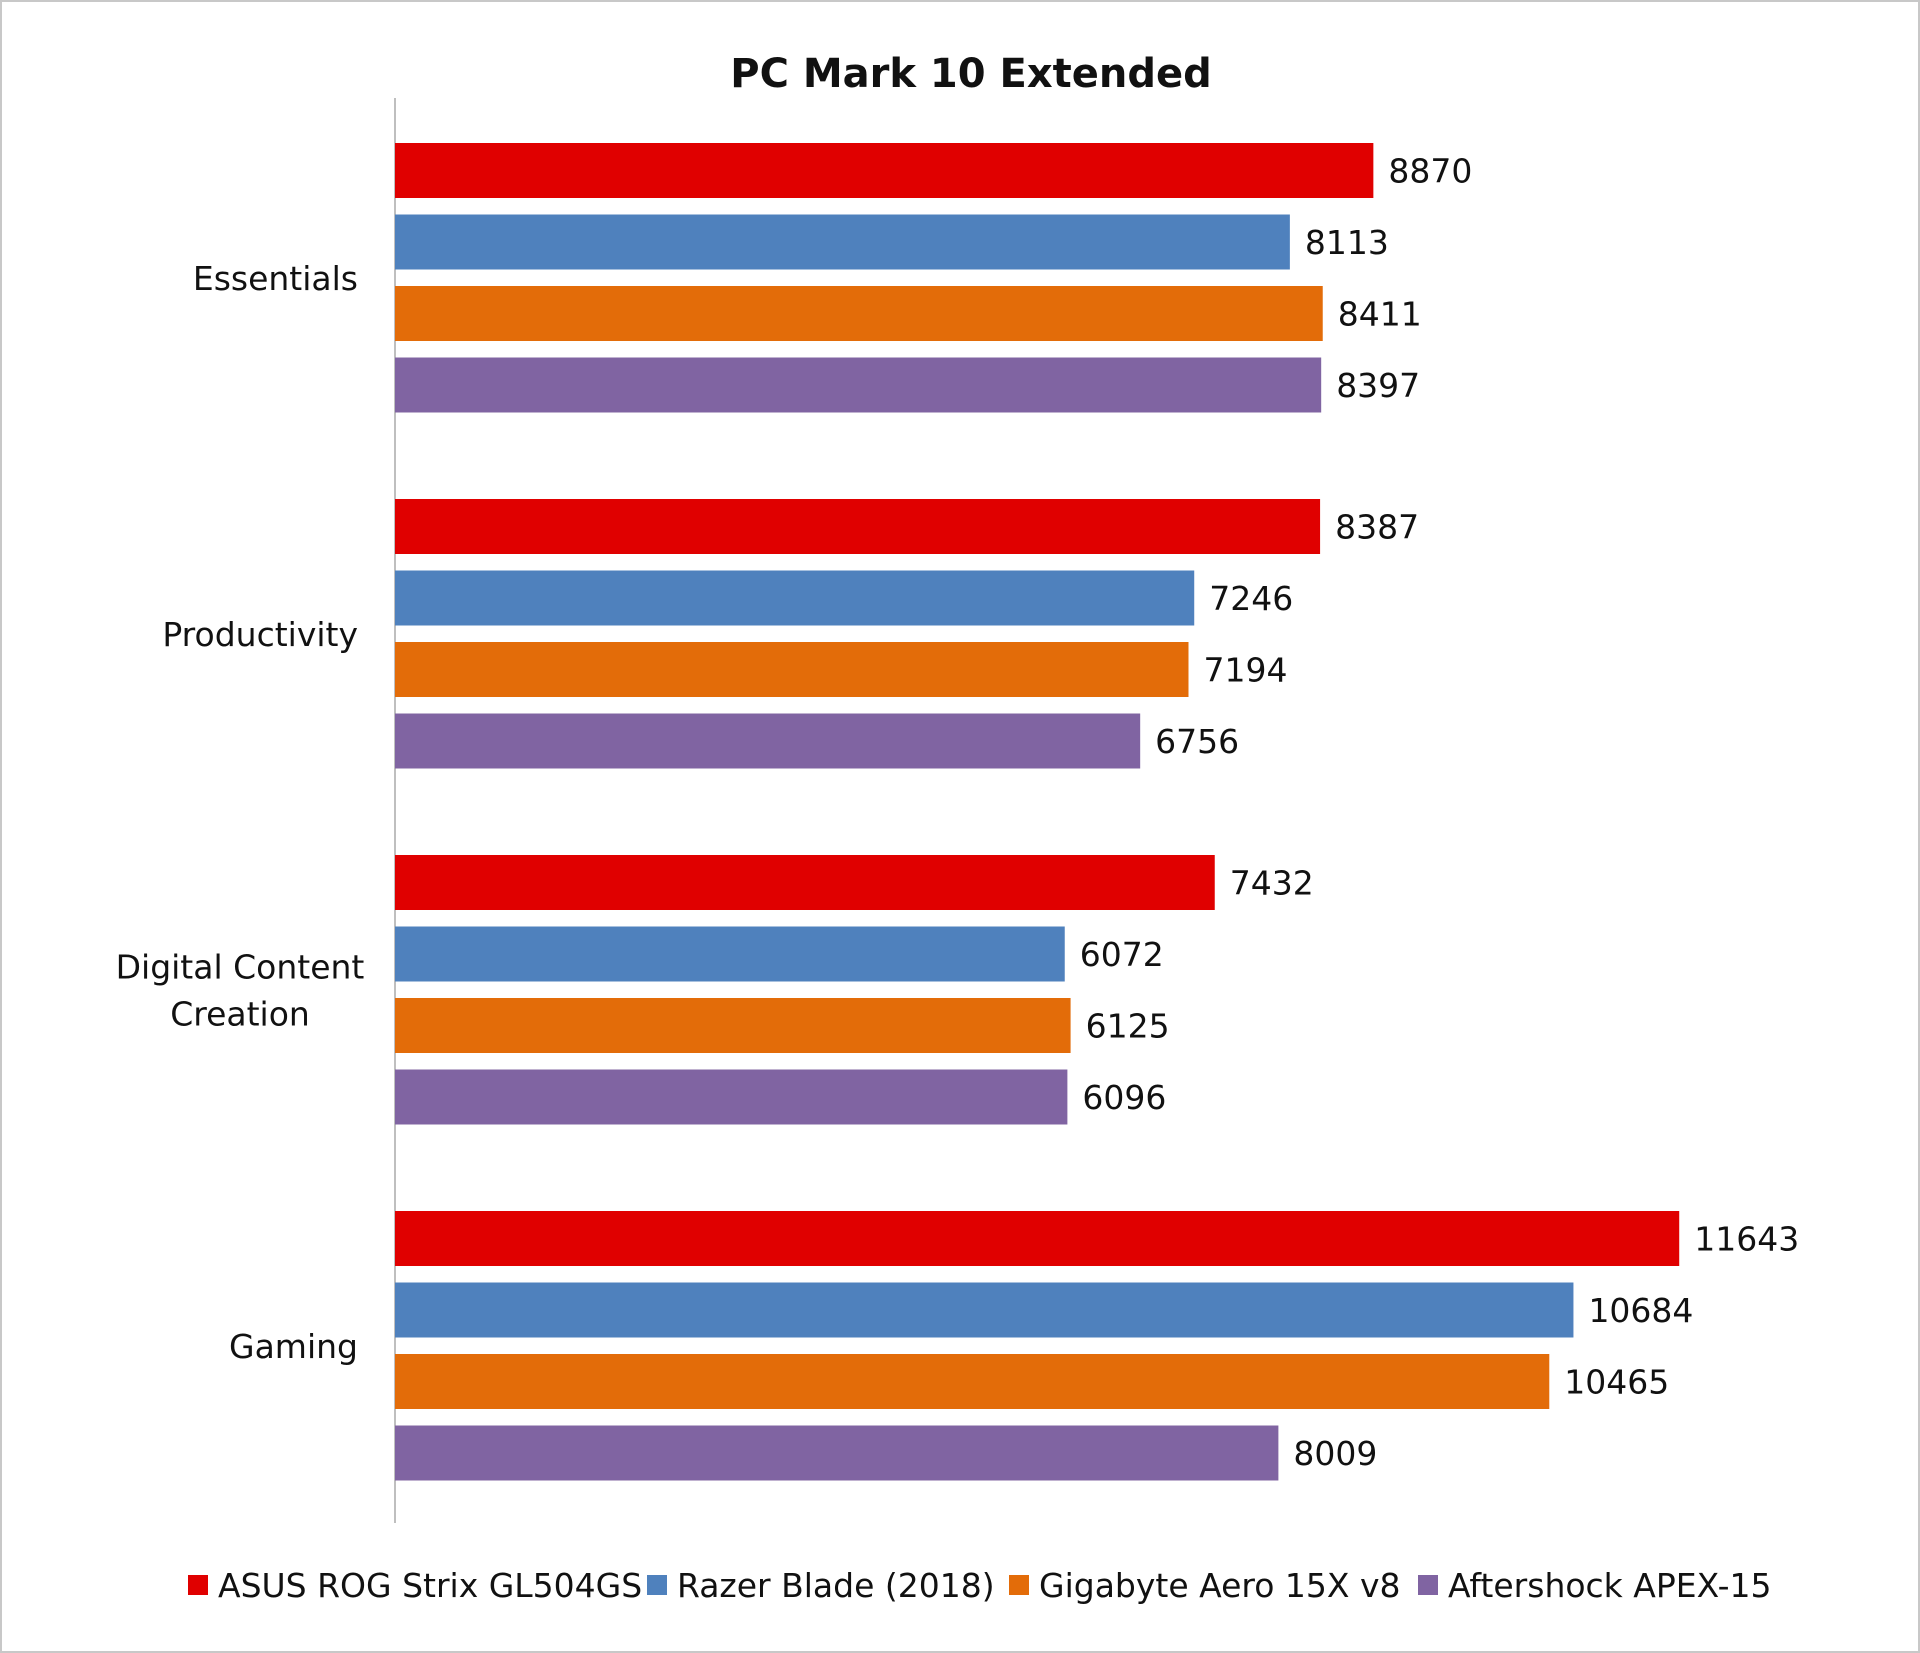 The height and width of the screenshot is (1653, 1920). Describe the element at coordinates (1220, 1585) in the screenshot. I see `legend-label: Gigabyte Aero 15X v8` at that location.